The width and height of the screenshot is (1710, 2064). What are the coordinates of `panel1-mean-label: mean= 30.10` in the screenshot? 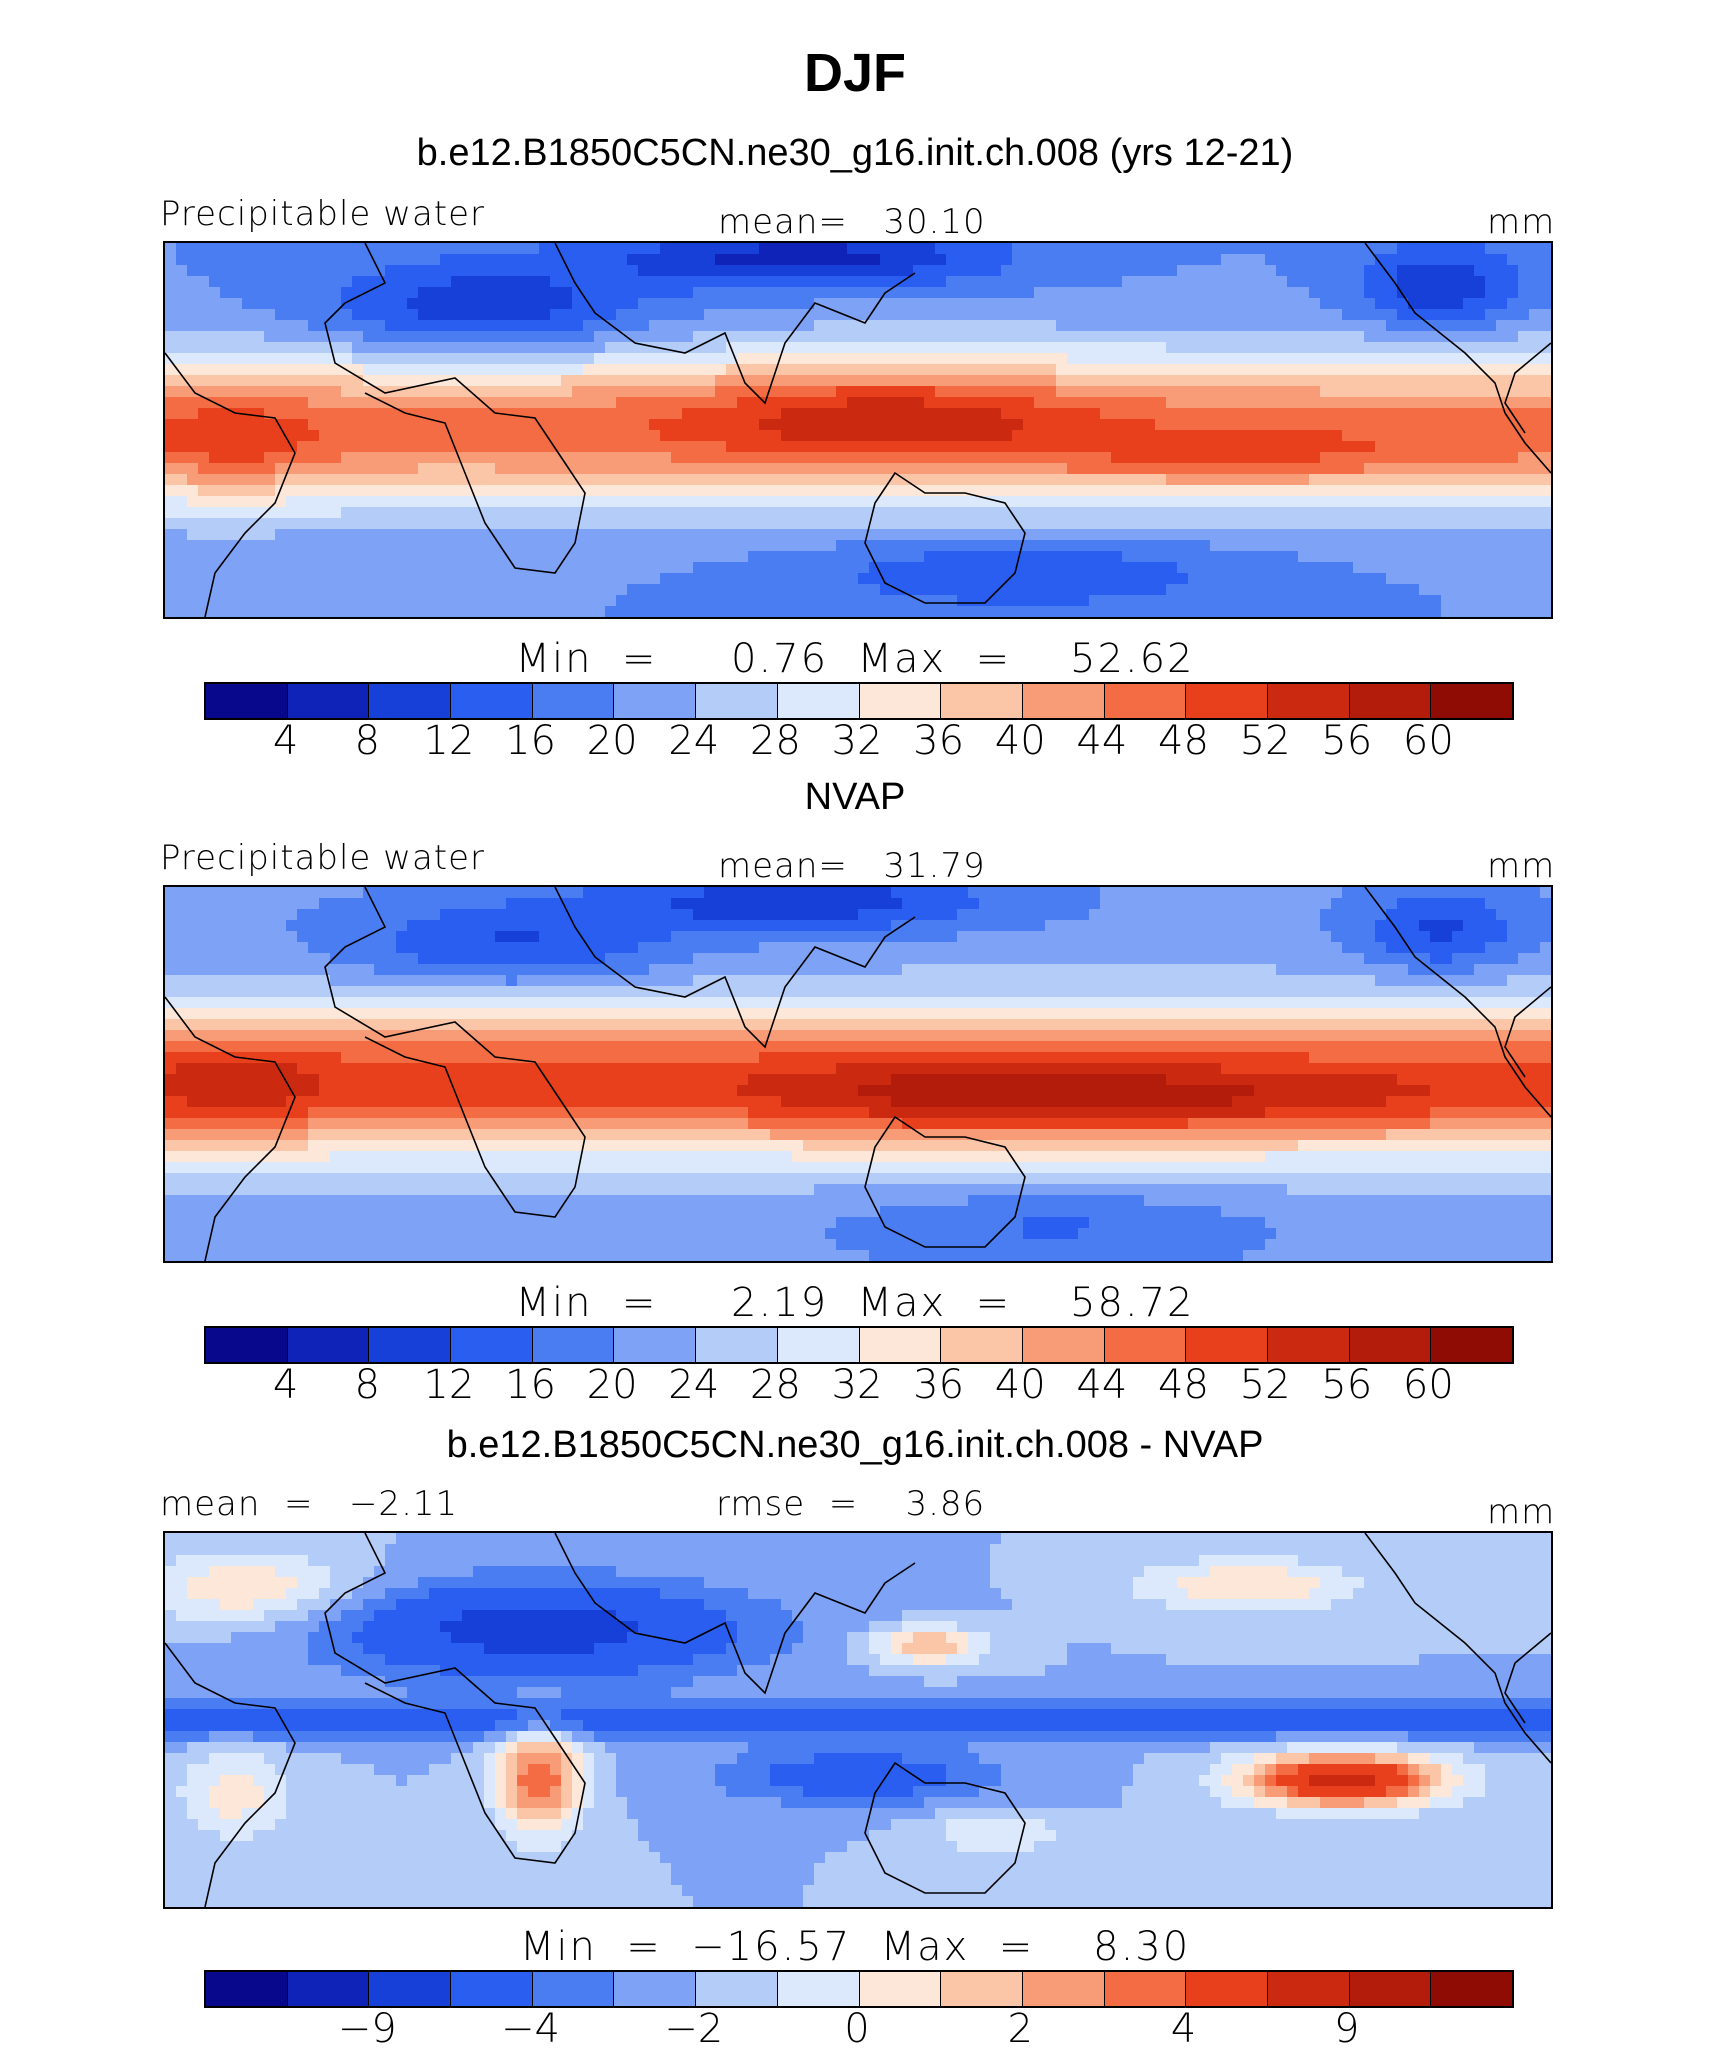 It's located at (852, 222).